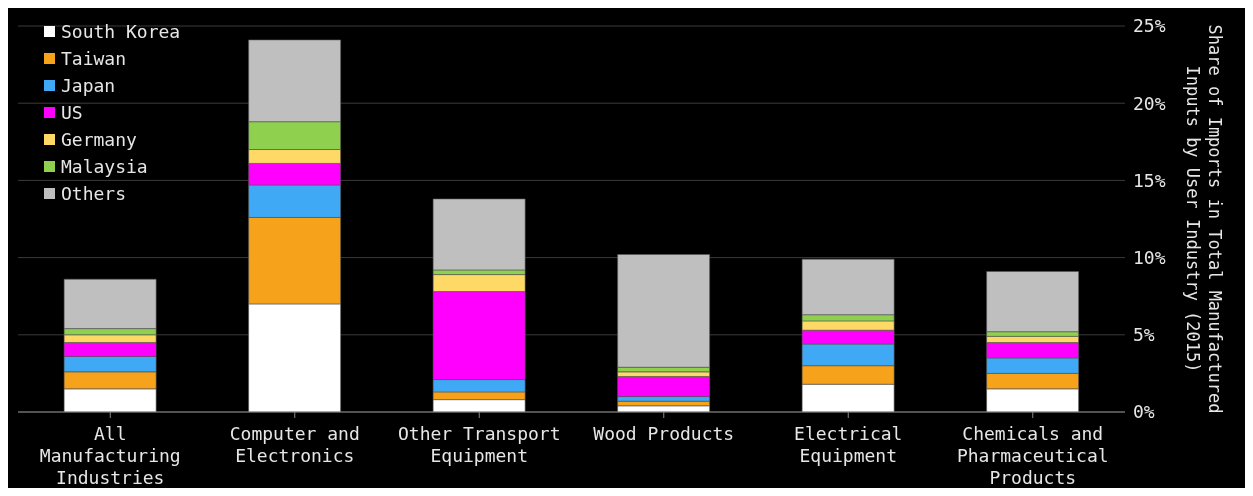 This screenshot has width=1253, height=496. What do you see at coordinates (110, 455) in the screenshot?
I see `x-tick-label: All Manufacturing Industries` at bounding box center [110, 455].